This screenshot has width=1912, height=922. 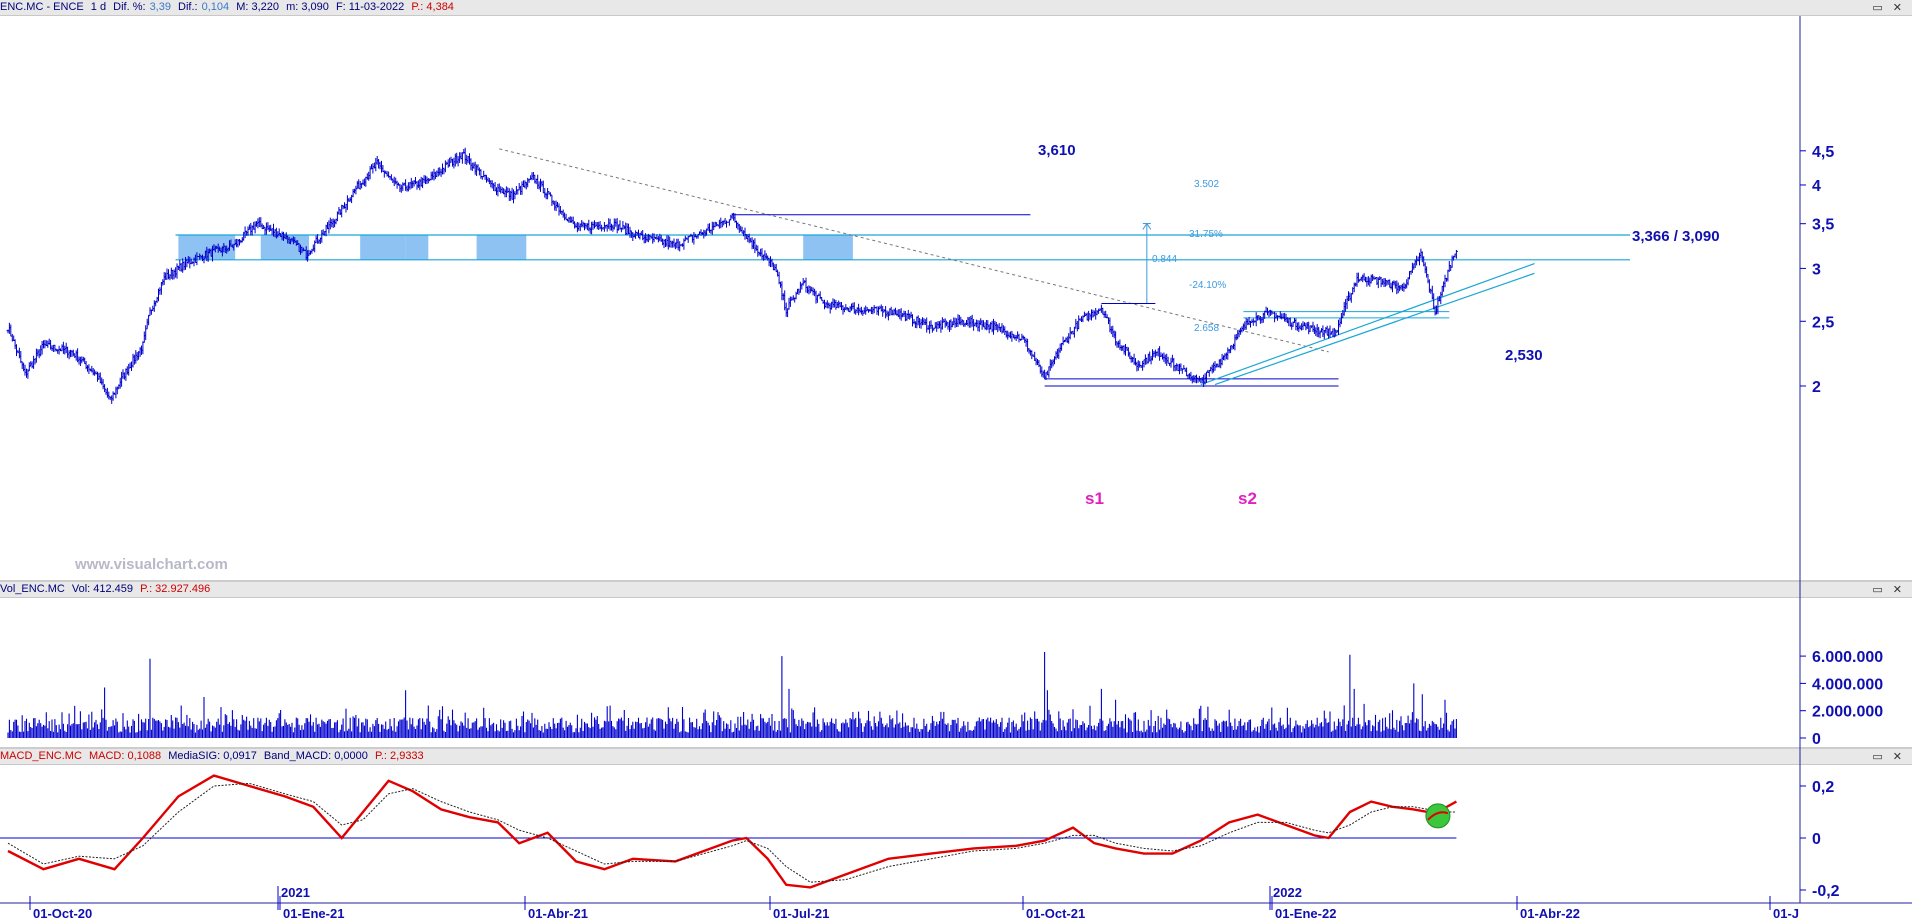 What do you see at coordinates (1164, 259) in the screenshot?
I see `fib-range-label: 0.844` at bounding box center [1164, 259].